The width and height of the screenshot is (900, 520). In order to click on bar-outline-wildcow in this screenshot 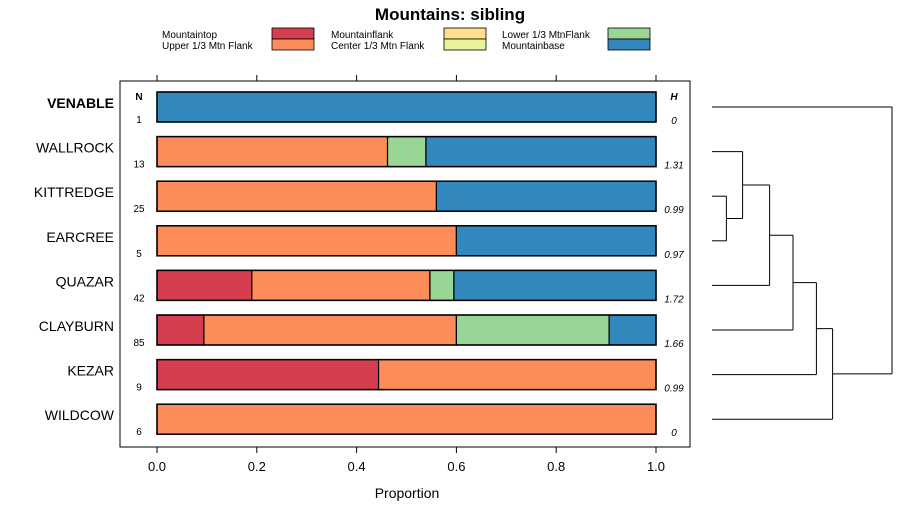, I will do `click(406, 419)`.